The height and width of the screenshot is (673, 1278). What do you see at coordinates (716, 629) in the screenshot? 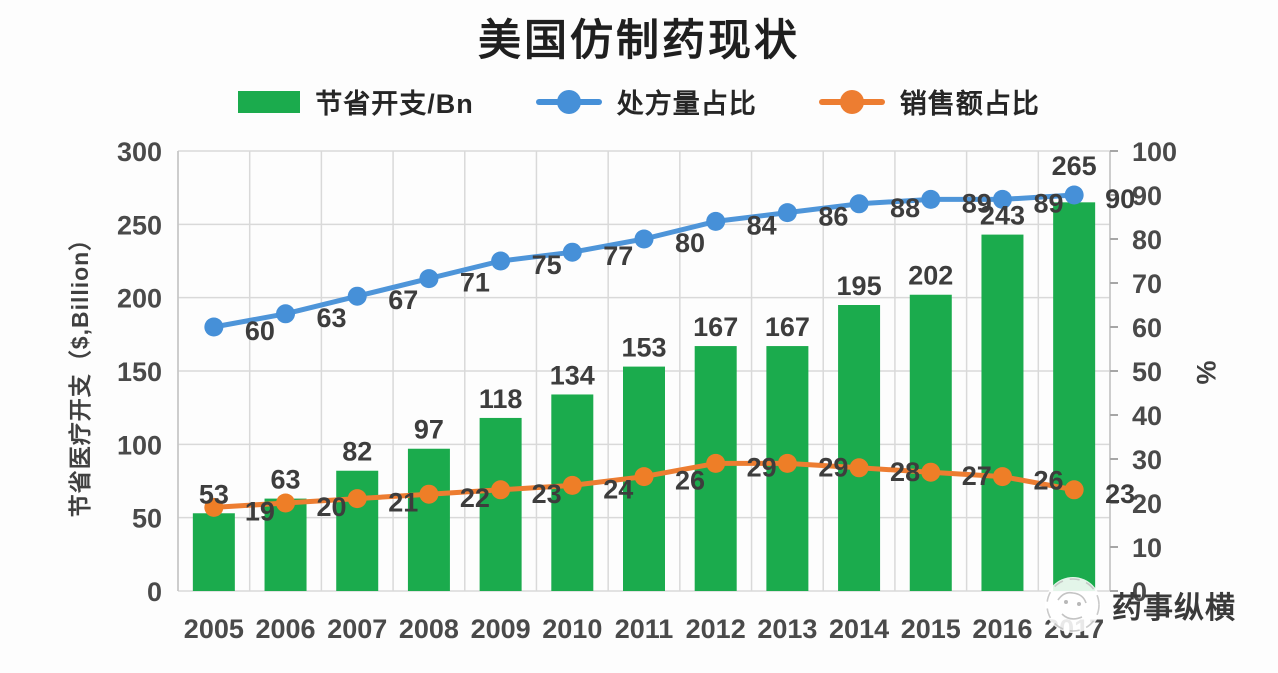
I see `x-axis-tick-label: 2012` at bounding box center [716, 629].